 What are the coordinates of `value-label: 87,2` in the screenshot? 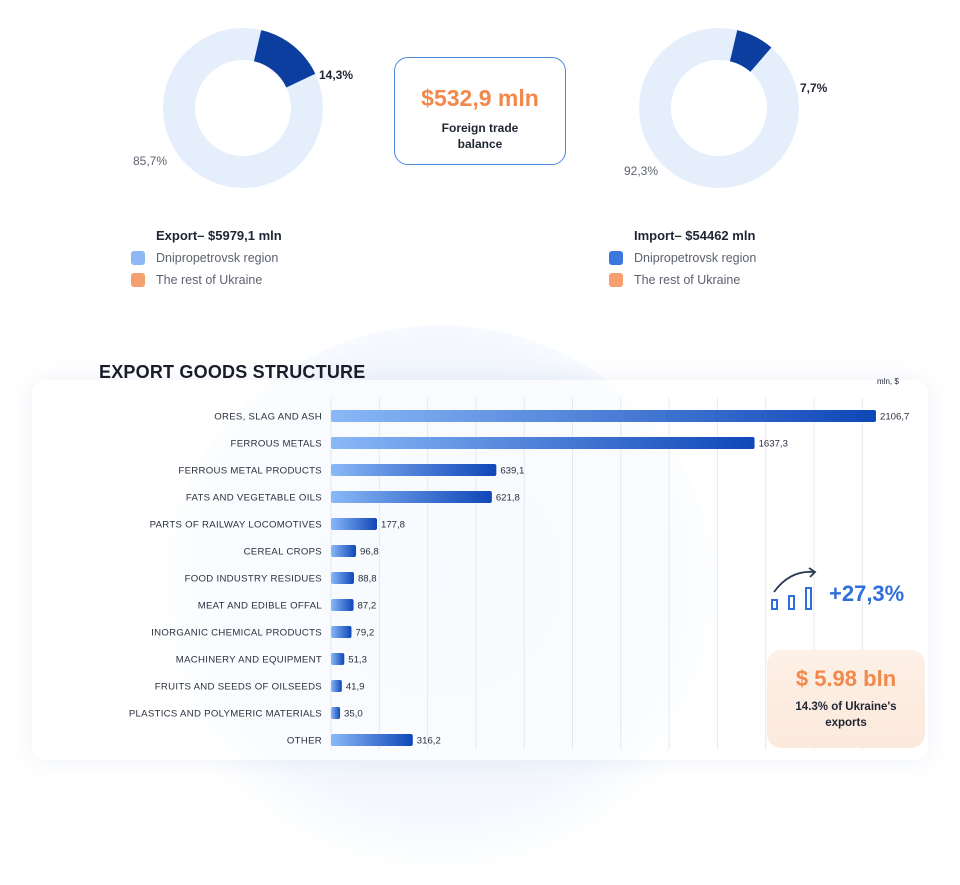 It's located at (367, 606).